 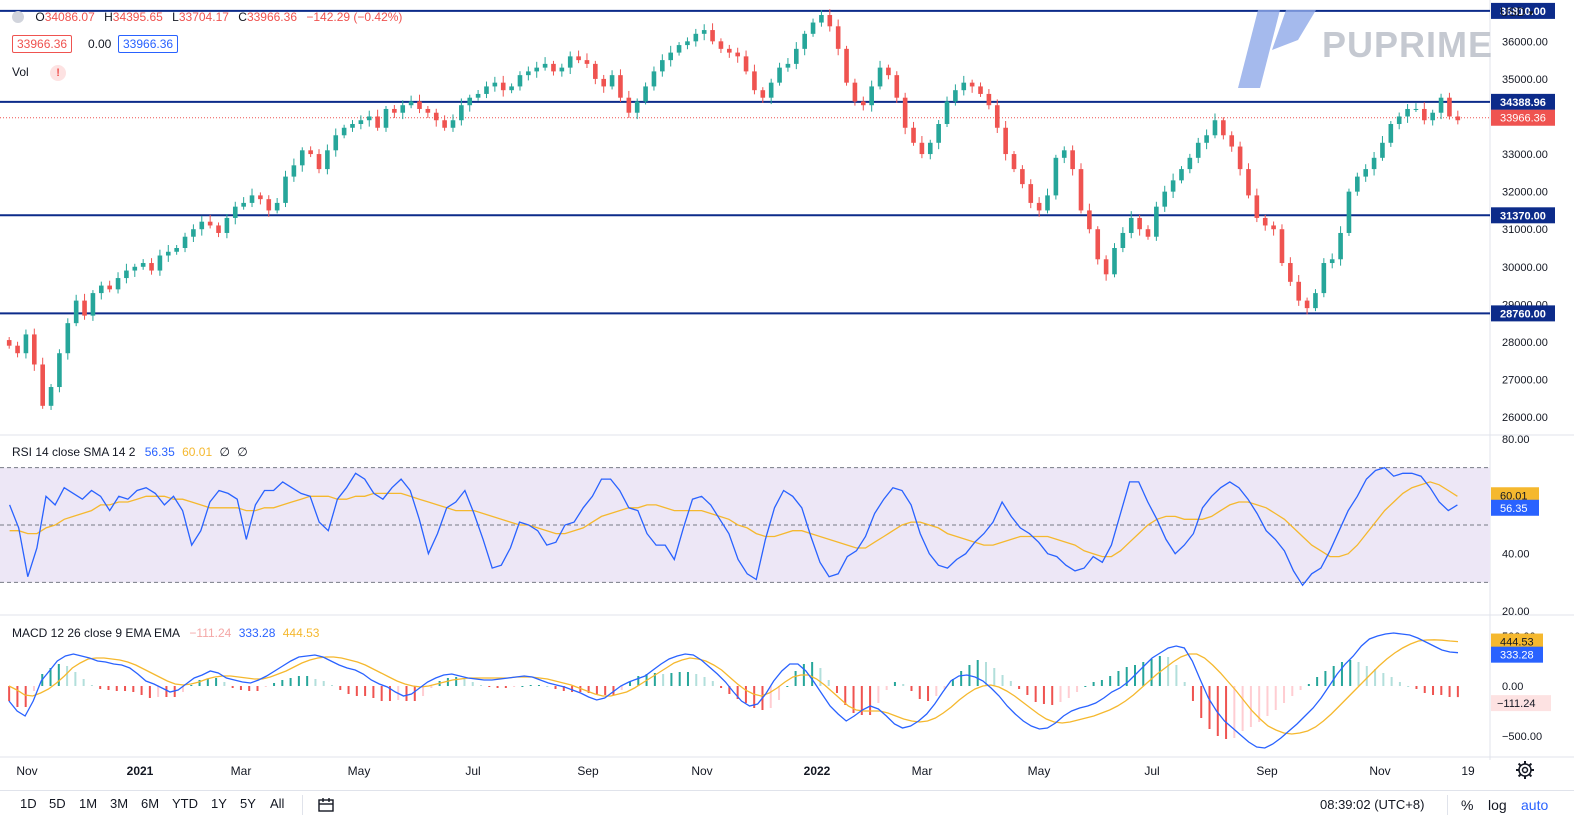 What do you see at coordinates (1525, 343) in the screenshot?
I see `price-tick-label: 28000.00` at bounding box center [1525, 343].